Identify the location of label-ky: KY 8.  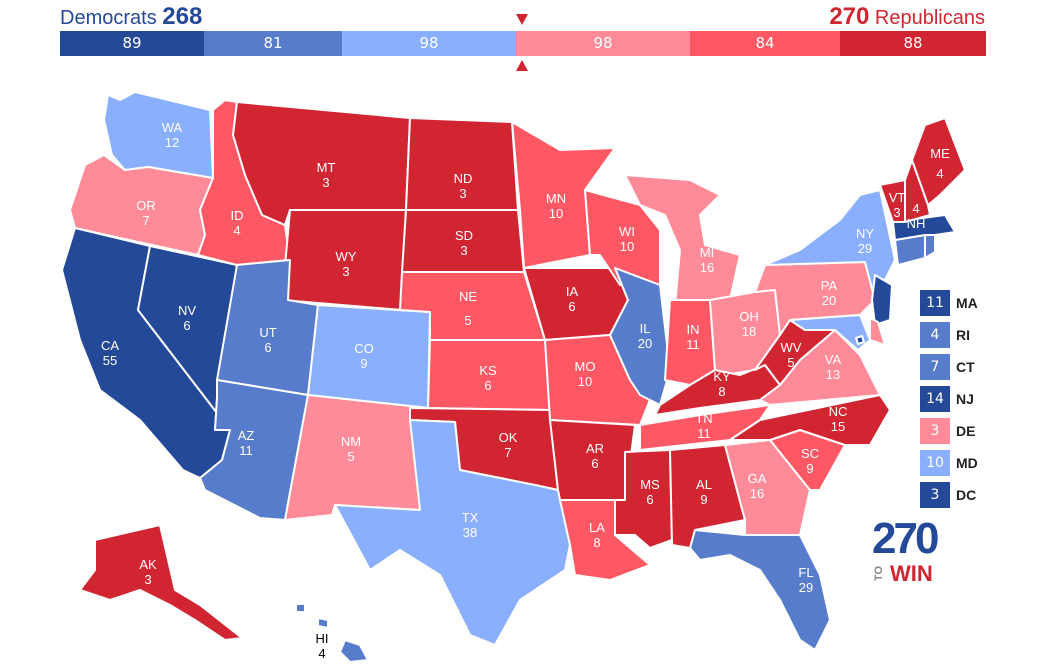
(722, 384).